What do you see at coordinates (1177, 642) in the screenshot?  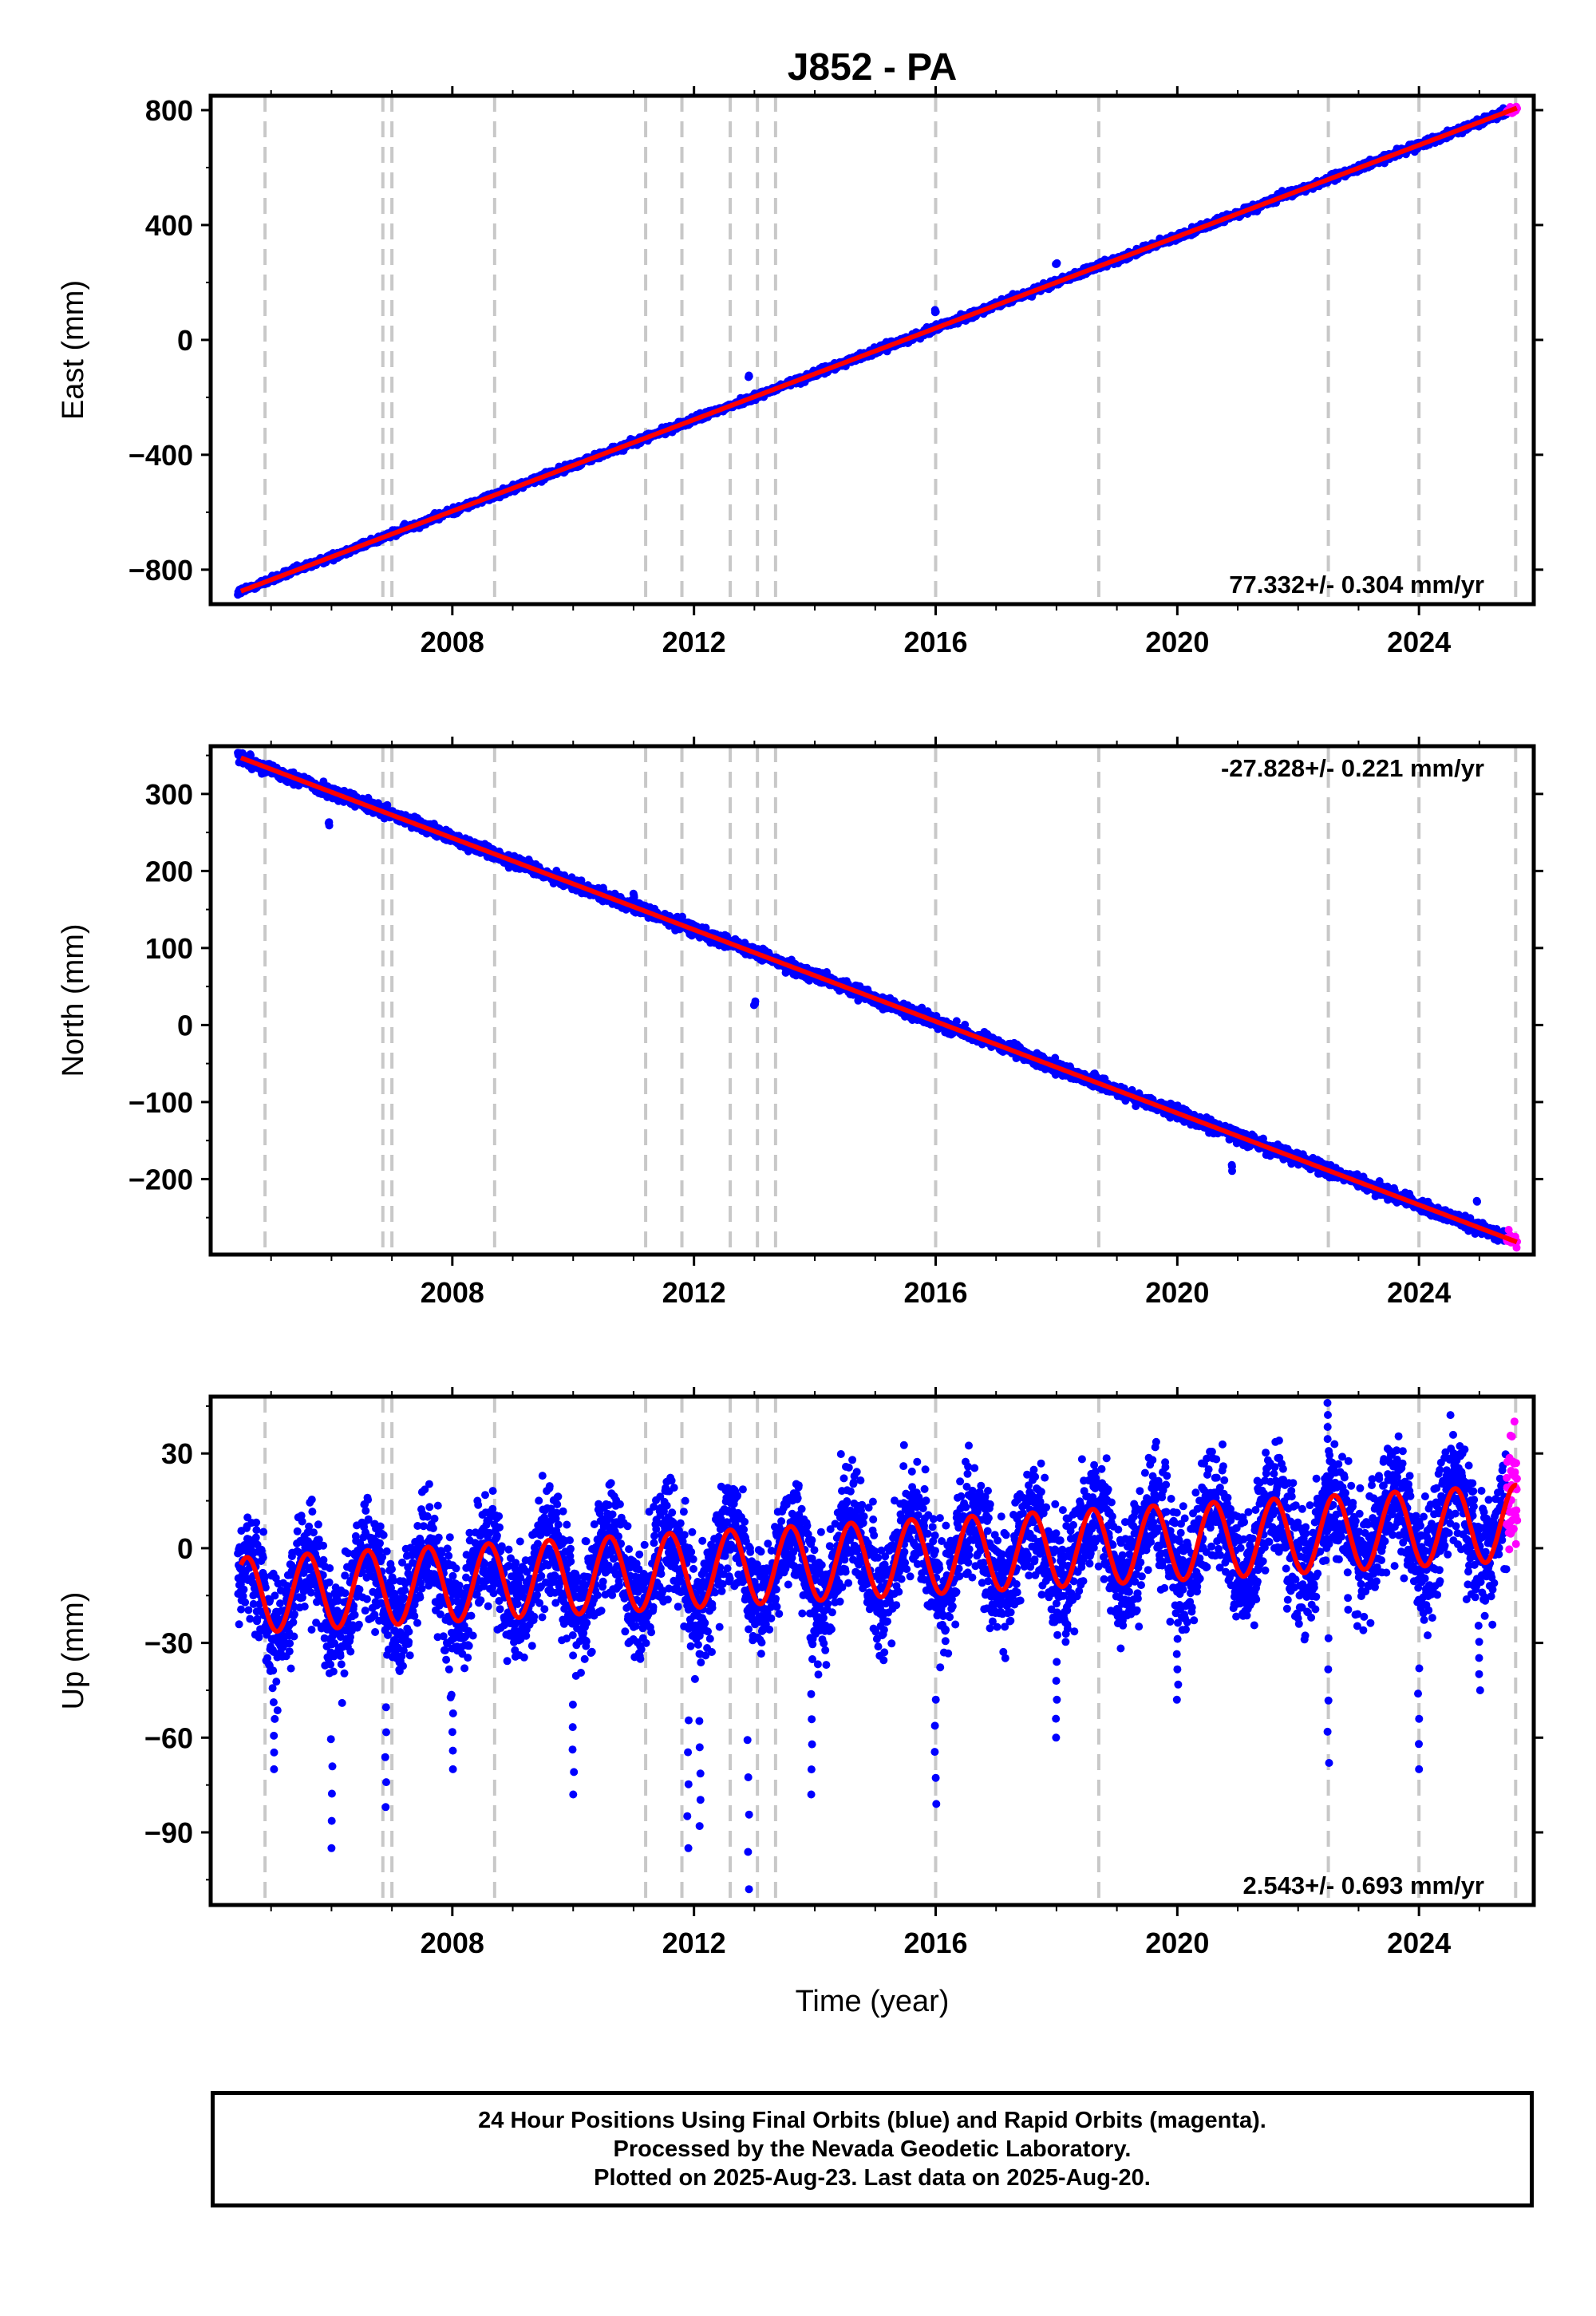 I see `x-tick-label: 2020` at bounding box center [1177, 642].